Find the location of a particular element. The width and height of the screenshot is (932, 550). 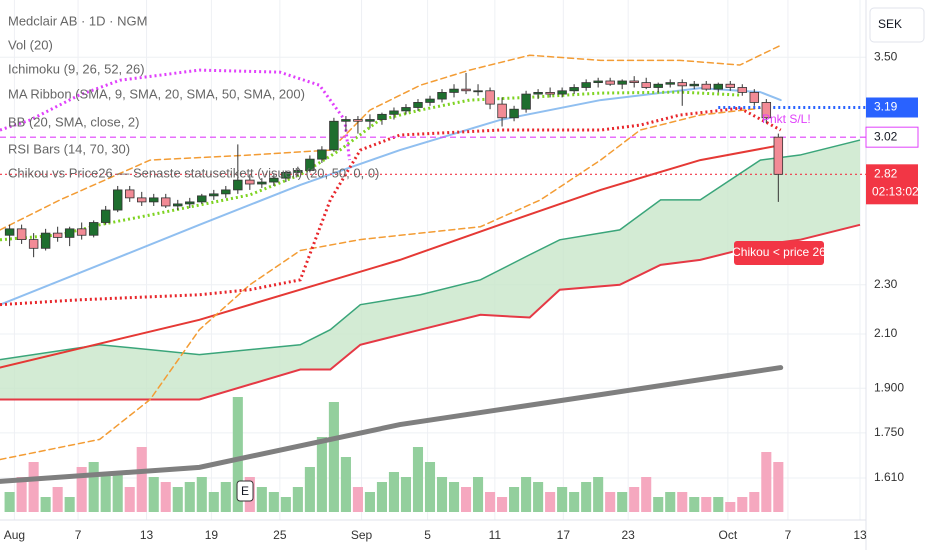

y-tick-label: 2.10 is located at coordinates (886, 333).